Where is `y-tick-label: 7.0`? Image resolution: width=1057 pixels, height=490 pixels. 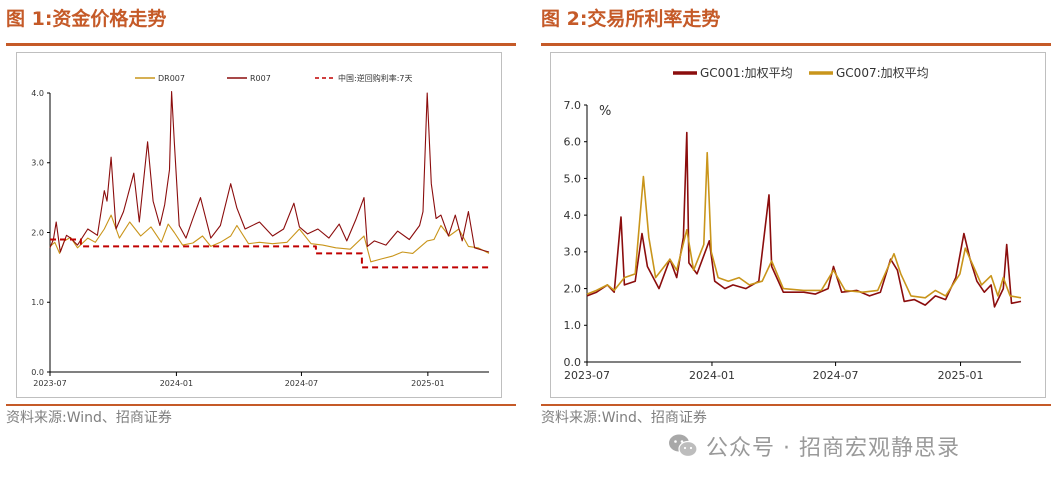
y-tick-label: 7.0 is located at coordinates (573, 105).